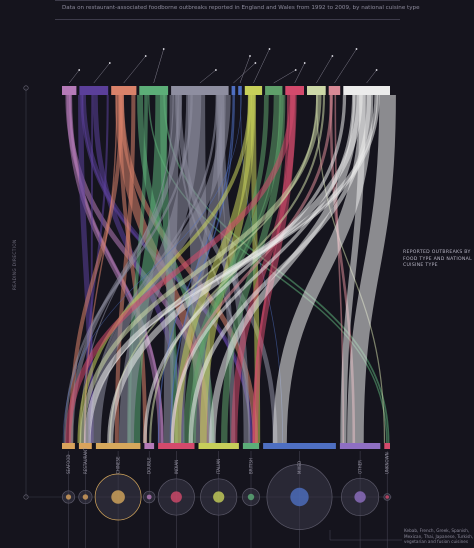  Describe the element at coordinates (299, 467) in the screenshot. I see `bottom-label: MIXED` at that location.